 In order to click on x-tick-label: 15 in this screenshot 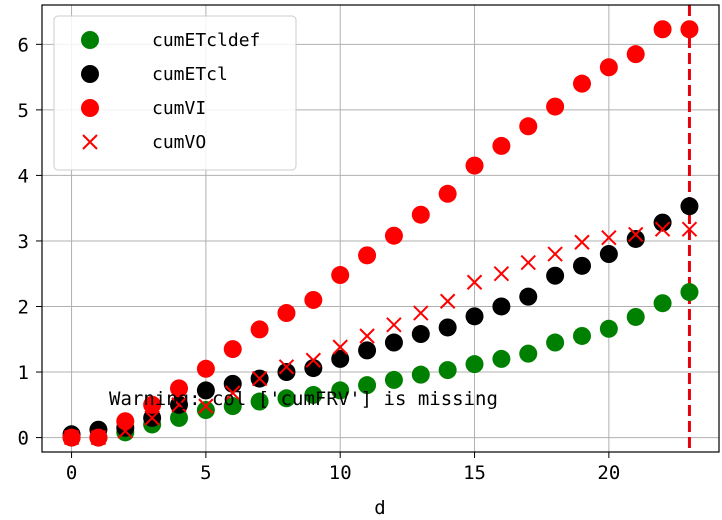, I will do `click(474, 473)`.